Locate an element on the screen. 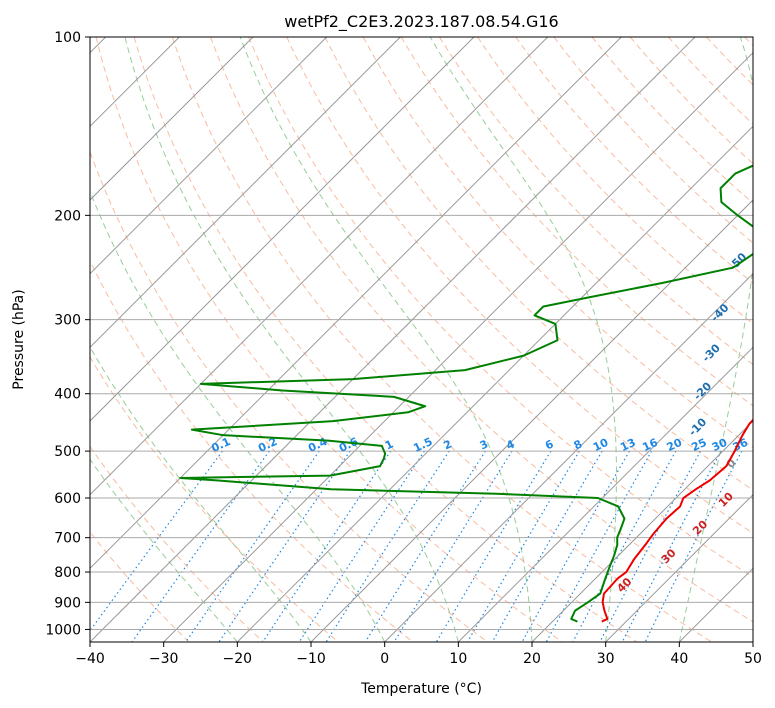  mixing-ratio-label: 0.4 is located at coordinates (317, 445).